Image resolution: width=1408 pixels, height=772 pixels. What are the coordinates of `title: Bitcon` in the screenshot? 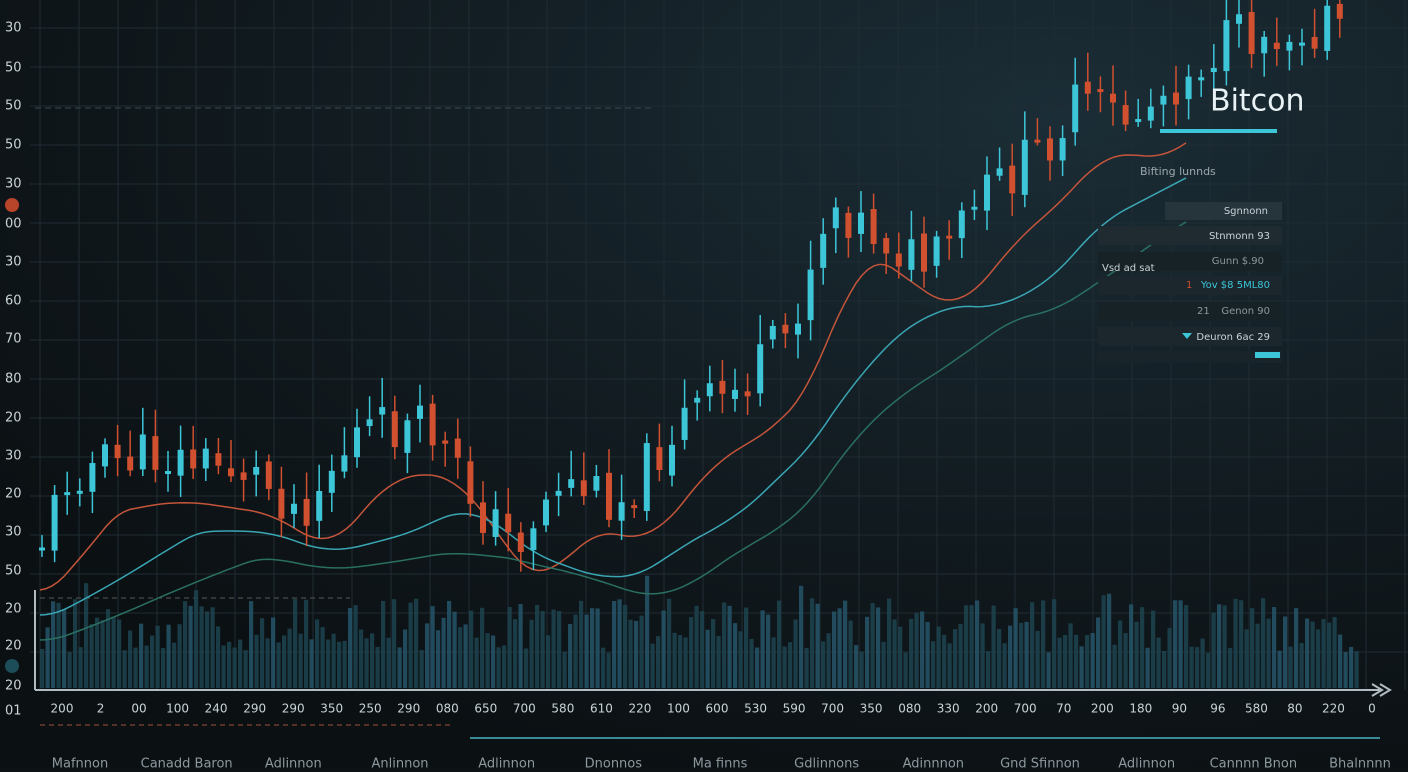 It's located at (1257, 101).